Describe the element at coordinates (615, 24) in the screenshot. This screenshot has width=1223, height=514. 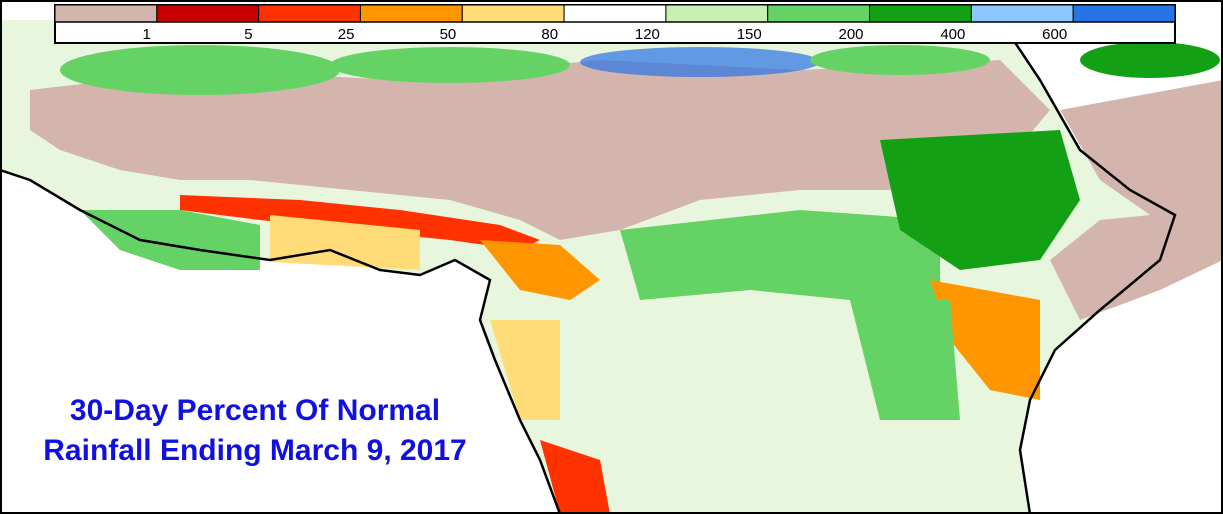
I see `legend: 1 5 25 50 80 120 150 200 400 600` at that location.